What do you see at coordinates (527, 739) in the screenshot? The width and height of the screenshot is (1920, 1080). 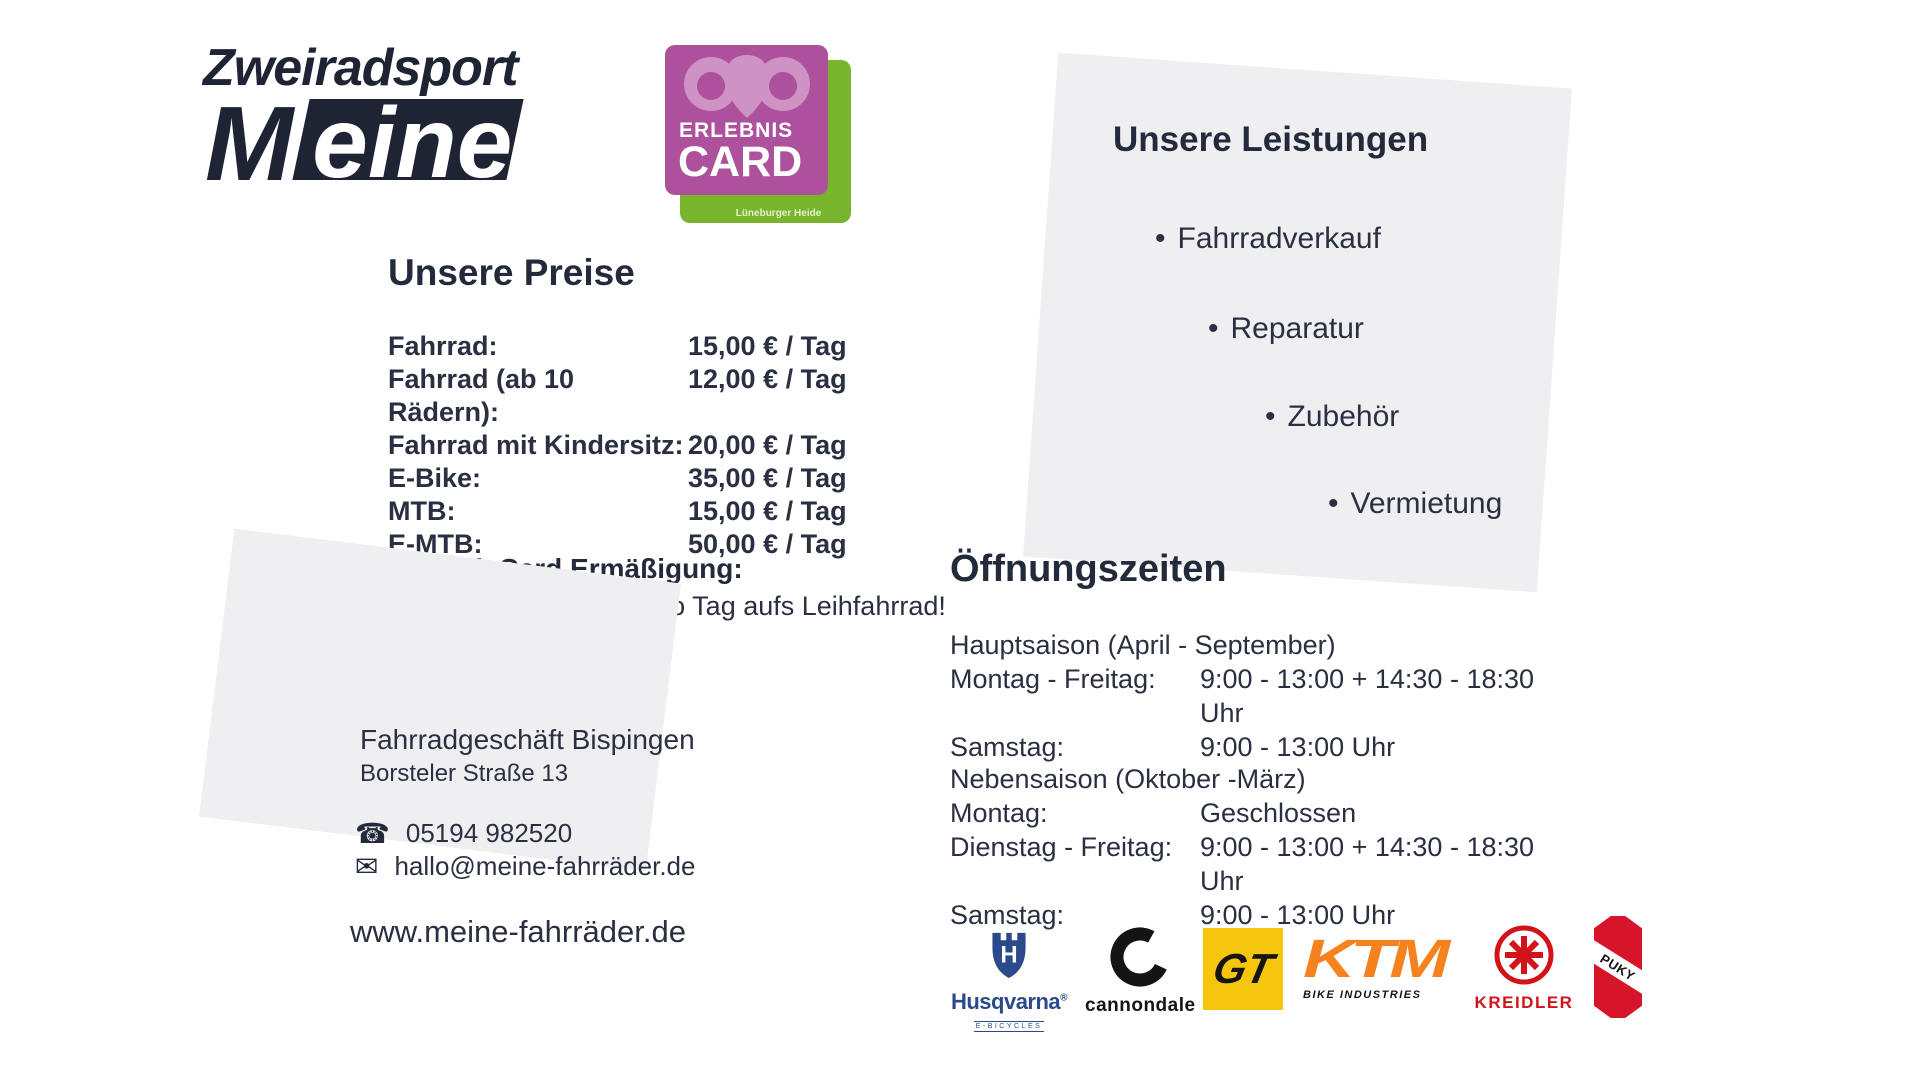 I see `shop-name: Fahrradgeschäft Bispingen` at bounding box center [527, 739].